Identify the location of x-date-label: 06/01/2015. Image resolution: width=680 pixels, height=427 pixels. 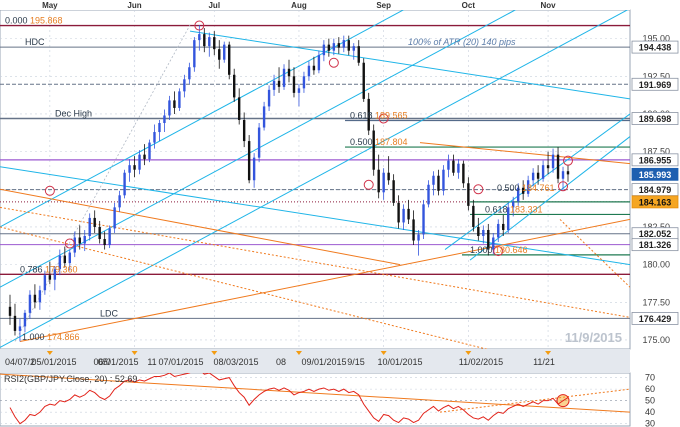
(115, 362).